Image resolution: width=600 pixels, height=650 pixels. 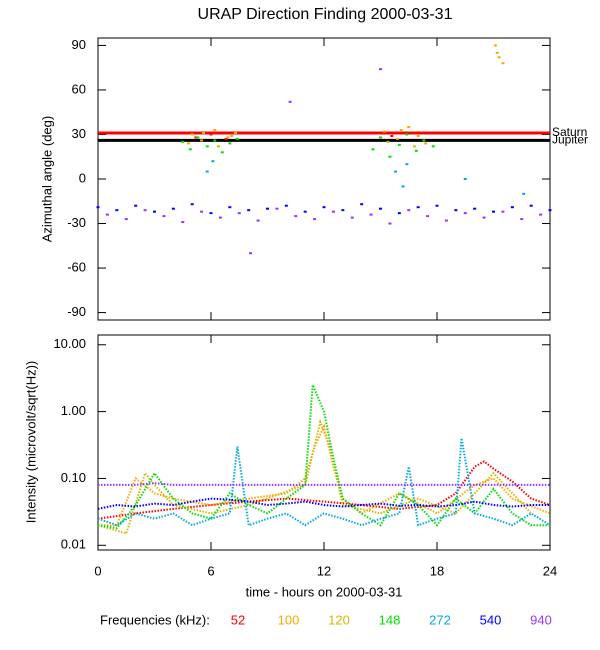 I want to click on reference-label: Jupiter, so click(x=570, y=140).